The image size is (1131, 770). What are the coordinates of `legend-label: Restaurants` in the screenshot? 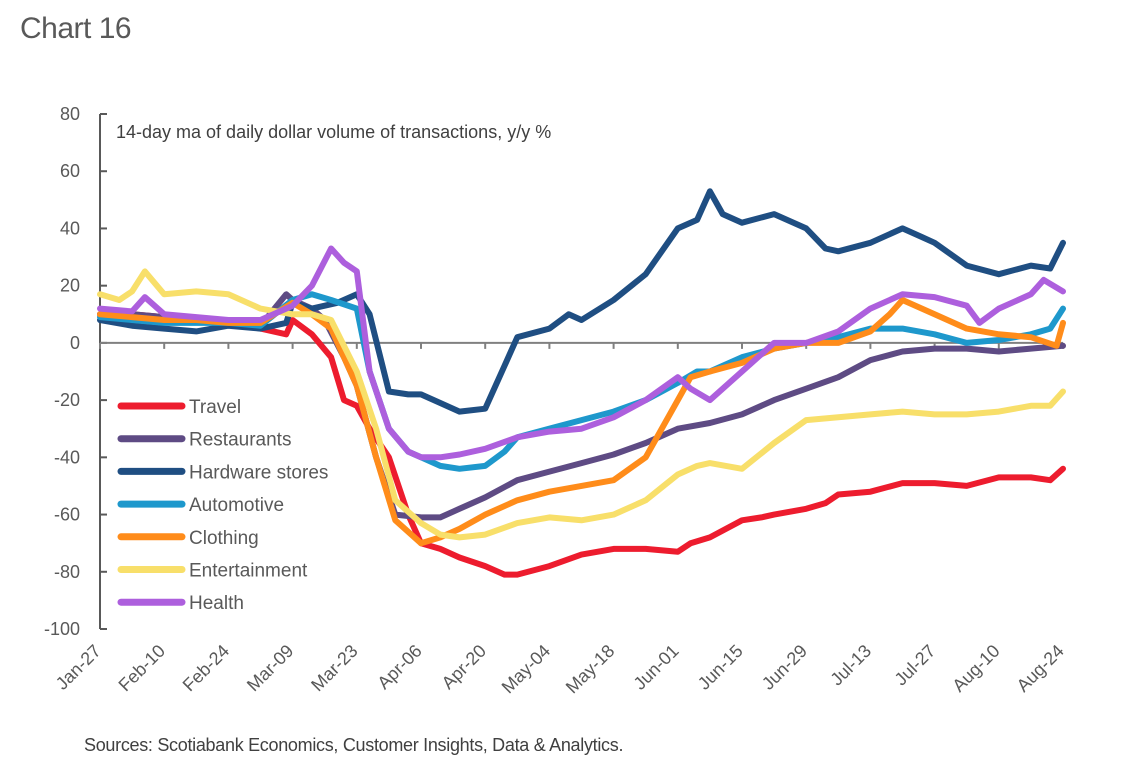 It's located at (240, 440).